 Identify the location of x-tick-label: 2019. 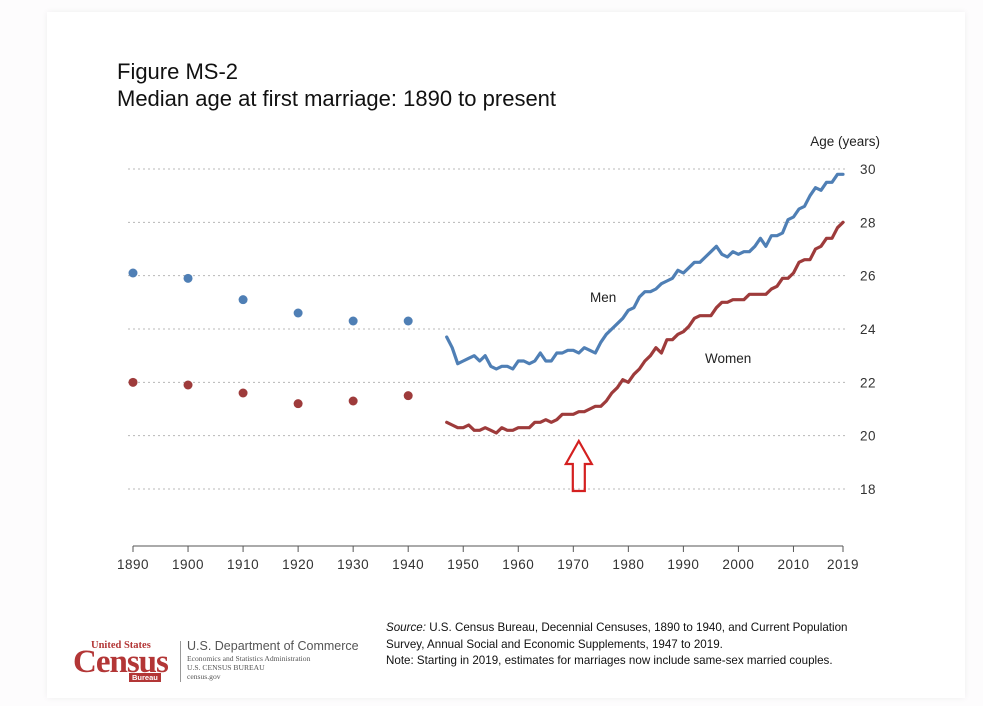
(843, 564).